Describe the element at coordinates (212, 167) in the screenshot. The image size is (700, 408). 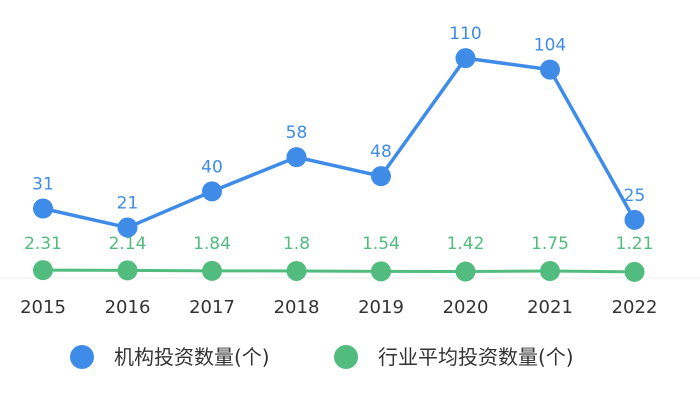
I see `data-label-institution-count-2017: 40` at that location.